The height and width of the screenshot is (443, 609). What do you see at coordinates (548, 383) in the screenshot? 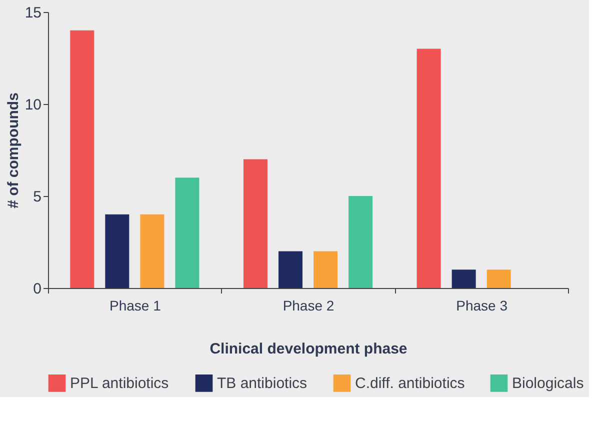
I see `legend-label: Biologicals` at bounding box center [548, 383].